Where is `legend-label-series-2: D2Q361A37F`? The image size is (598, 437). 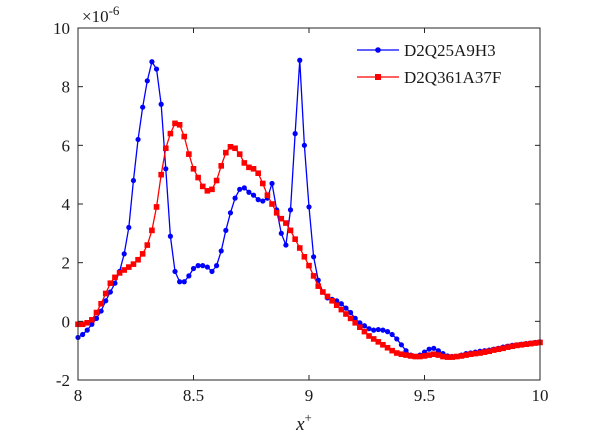
legend-label-series-2: D2Q361A37F is located at coordinates (452, 77).